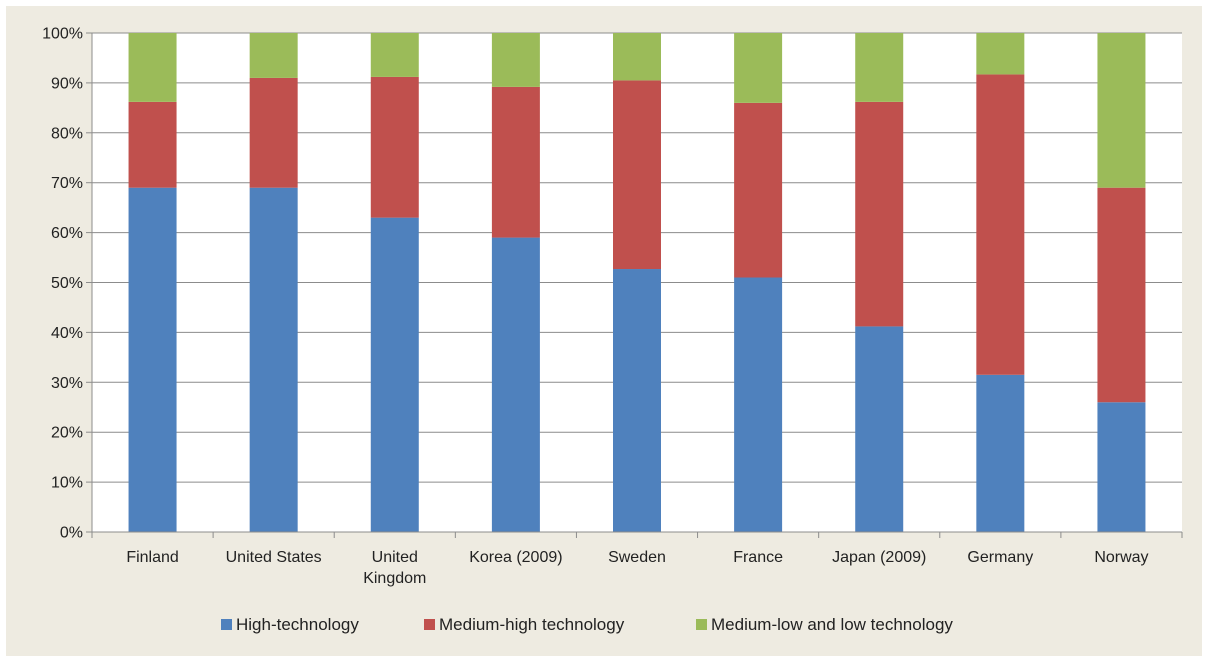 The width and height of the screenshot is (1206, 661). I want to click on bar-united-kingdom-medium-low-and-low-technology, so click(394, 55).